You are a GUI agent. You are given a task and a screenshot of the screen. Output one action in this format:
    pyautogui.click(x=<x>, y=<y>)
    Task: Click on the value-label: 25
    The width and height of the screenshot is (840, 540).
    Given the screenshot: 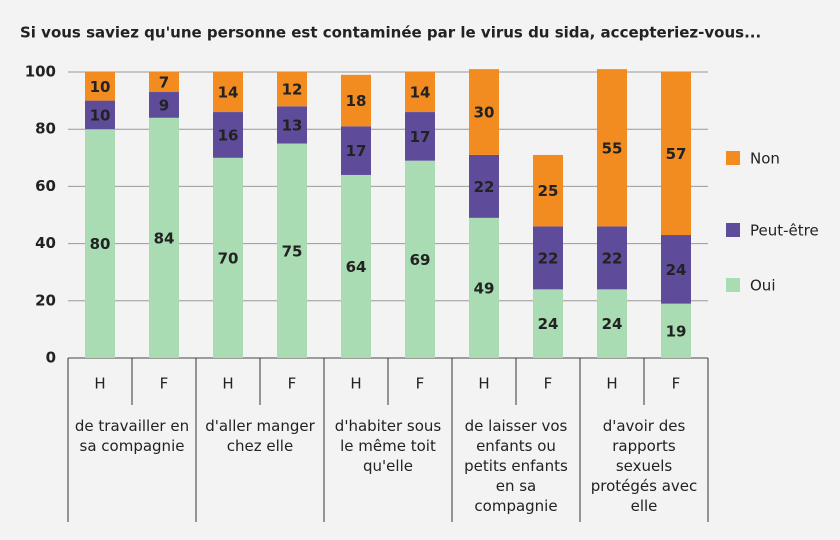 What is the action you would take?
    pyautogui.click(x=548, y=191)
    